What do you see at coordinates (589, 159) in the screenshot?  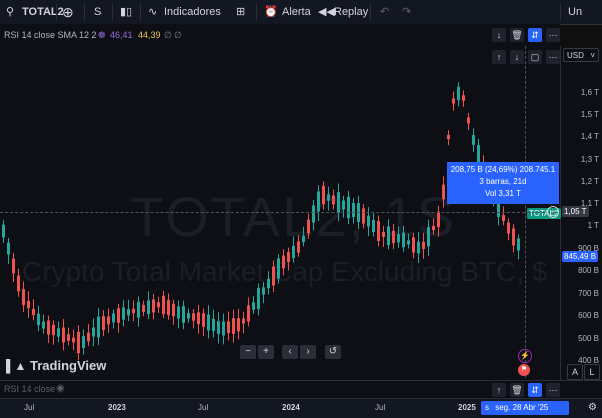 I see `price-axis-label: 1,3 T` at bounding box center [589, 159].